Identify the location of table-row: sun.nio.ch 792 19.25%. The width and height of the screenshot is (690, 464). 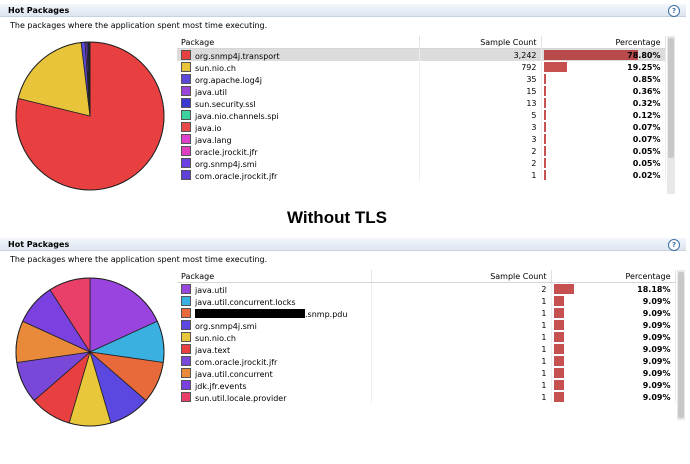
(421, 67).